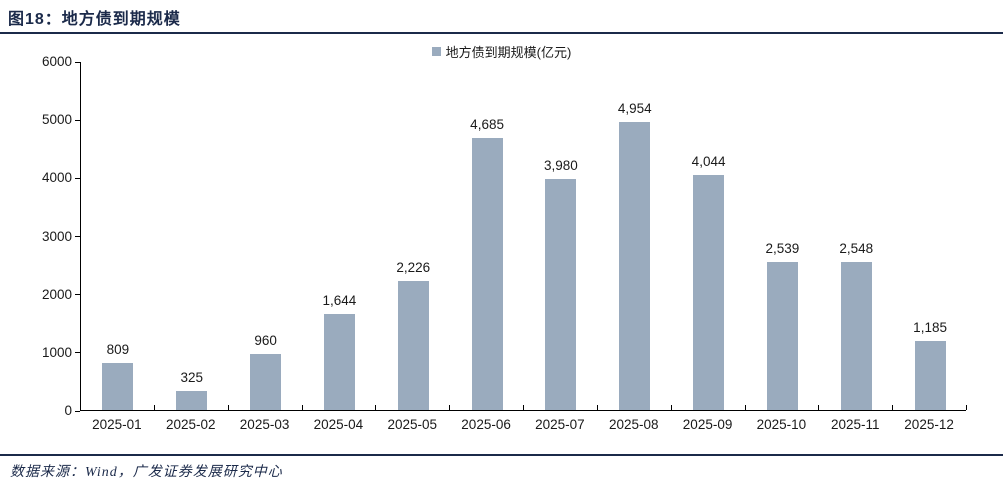 Image resolution: width=1003 pixels, height=483 pixels. What do you see at coordinates (501, 455) in the screenshot?
I see `footer-divider` at bounding box center [501, 455].